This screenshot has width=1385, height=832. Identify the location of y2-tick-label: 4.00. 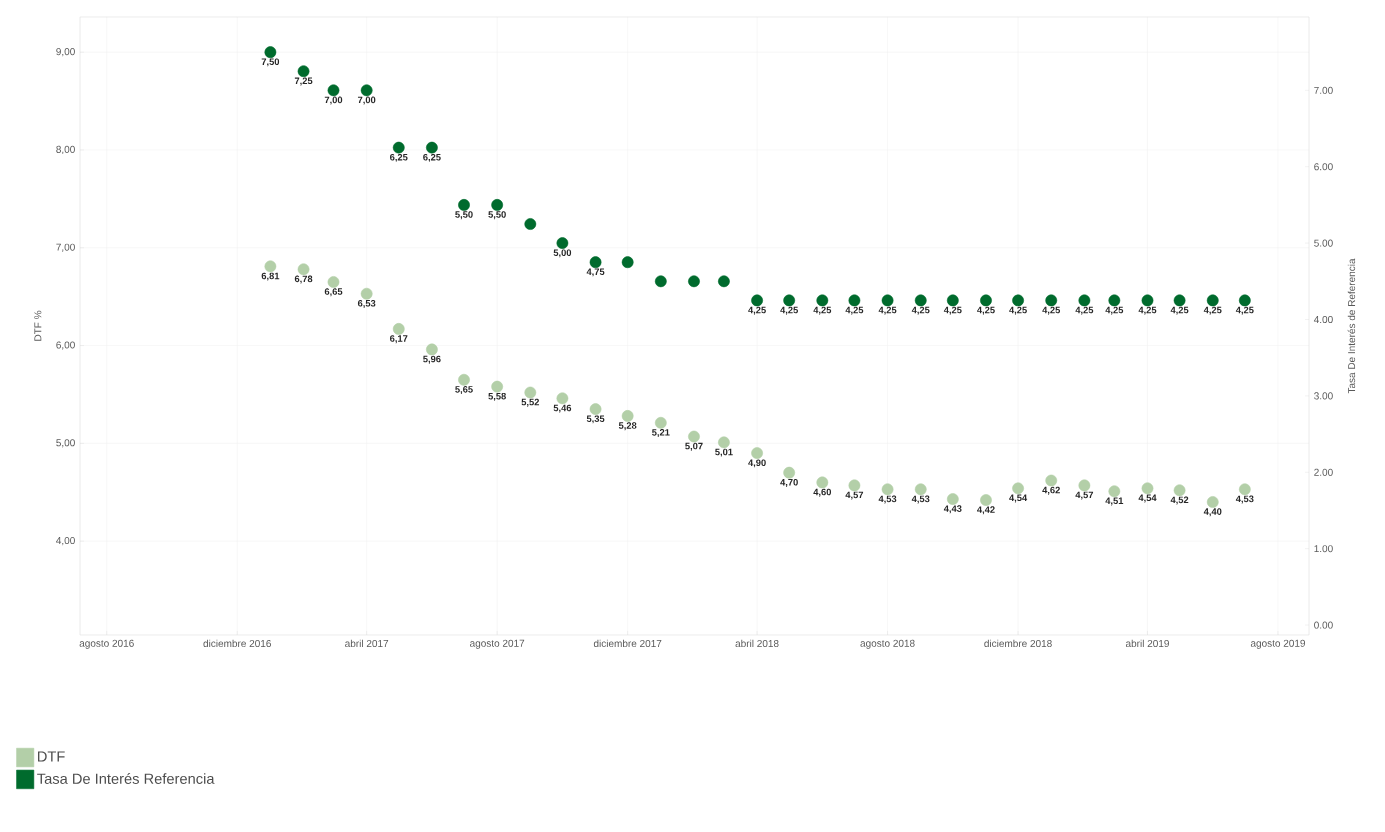
(1323, 319).